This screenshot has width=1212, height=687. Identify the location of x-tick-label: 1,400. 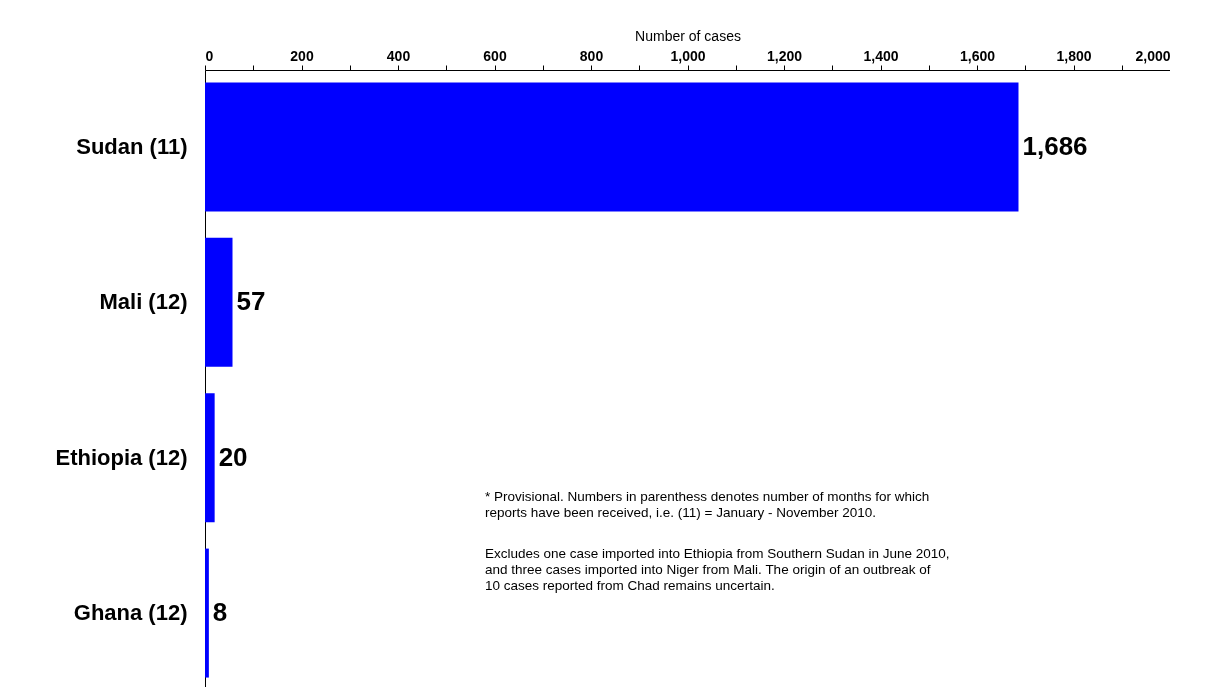
(881, 55).